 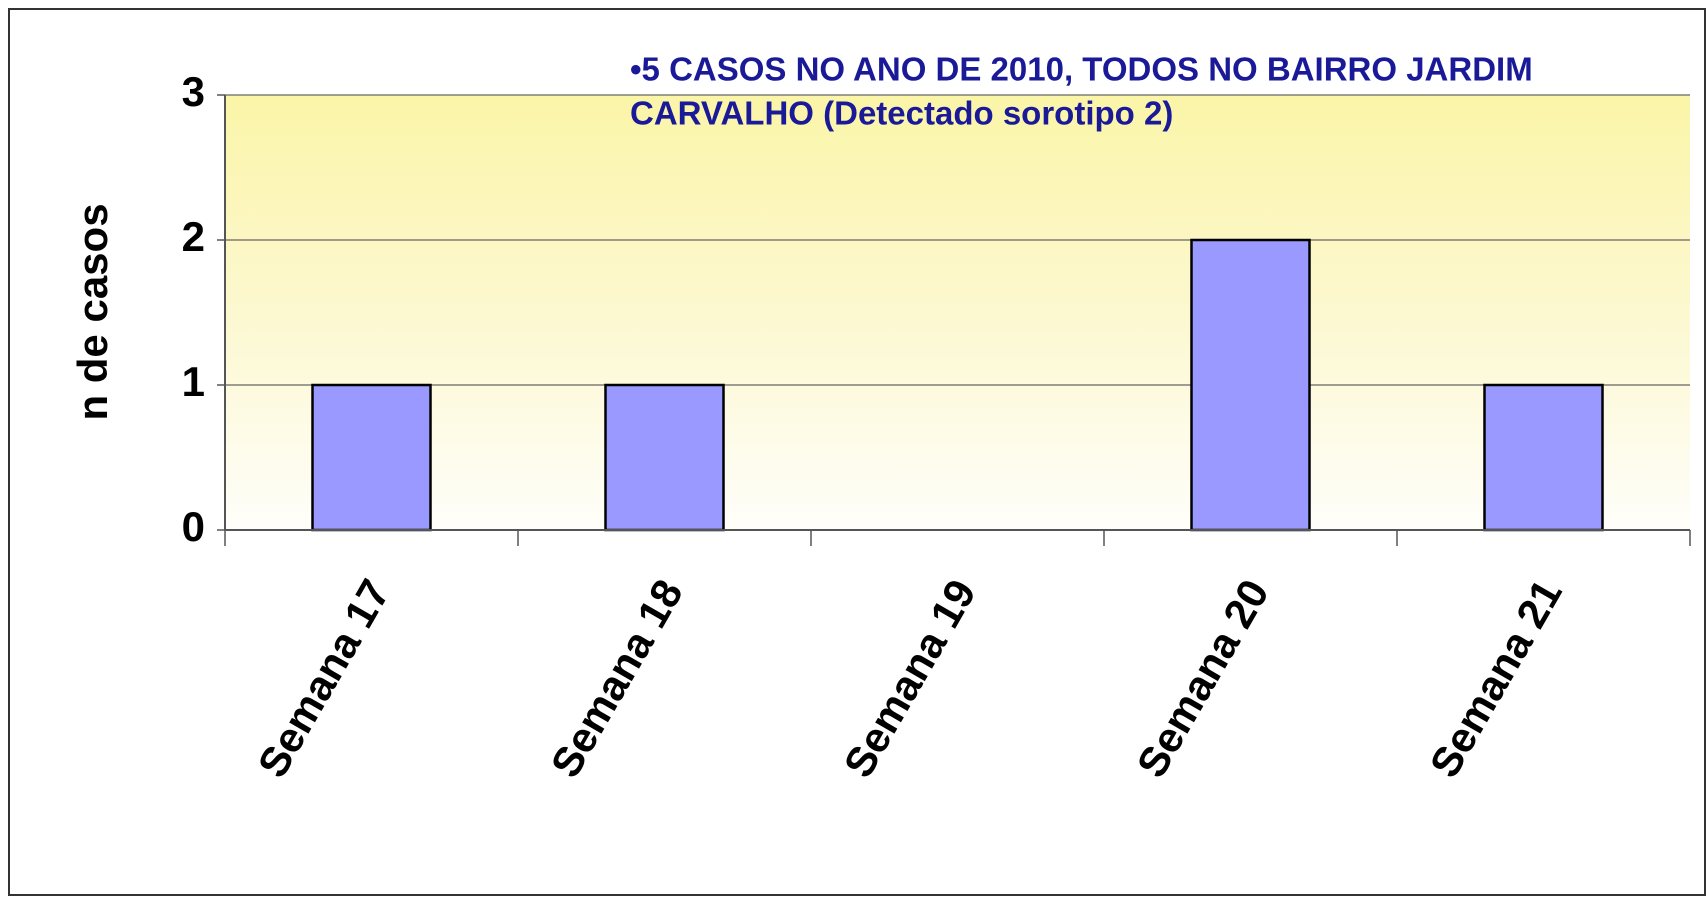 What do you see at coordinates (1202, 679) in the screenshot?
I see `x-tick-label: Semana 20` at bounding box center [1202, 679].